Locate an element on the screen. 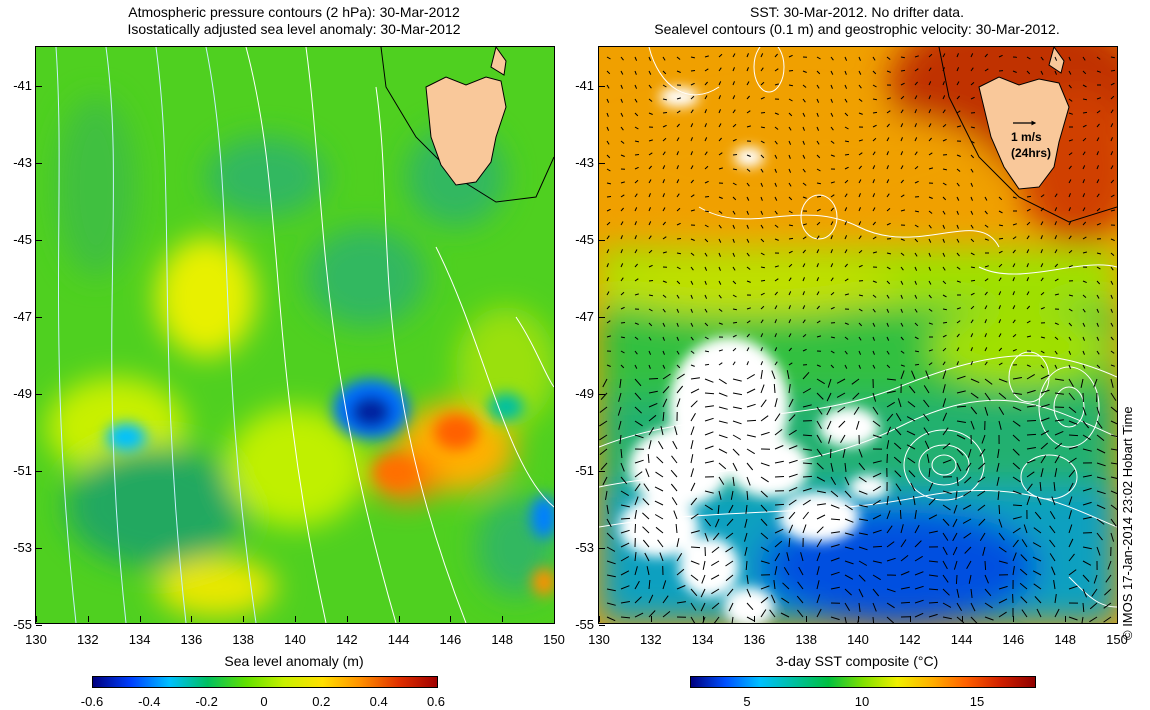 This screenshot has width=1150, height=710. left-x-tick-label: 138 is located at coordinates (243, 639).